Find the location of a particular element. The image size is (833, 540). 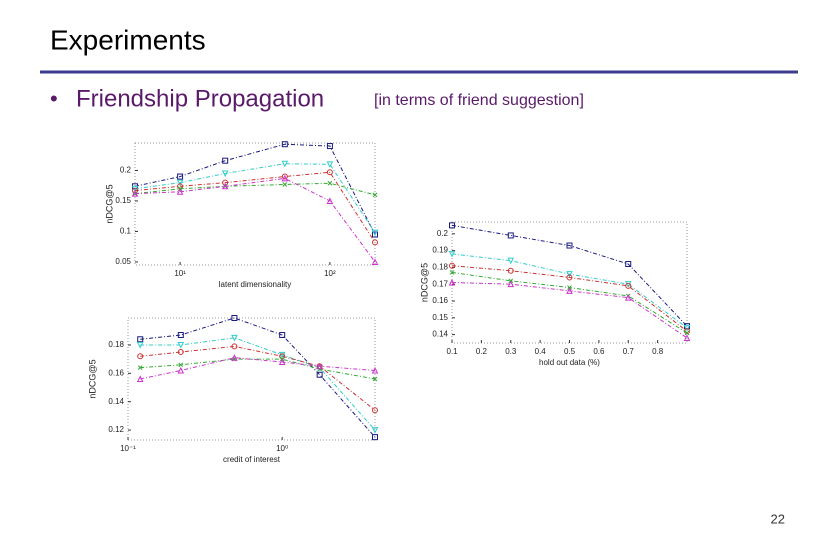

x-tick-label: 0.7 is located at coordinates (629, 351).